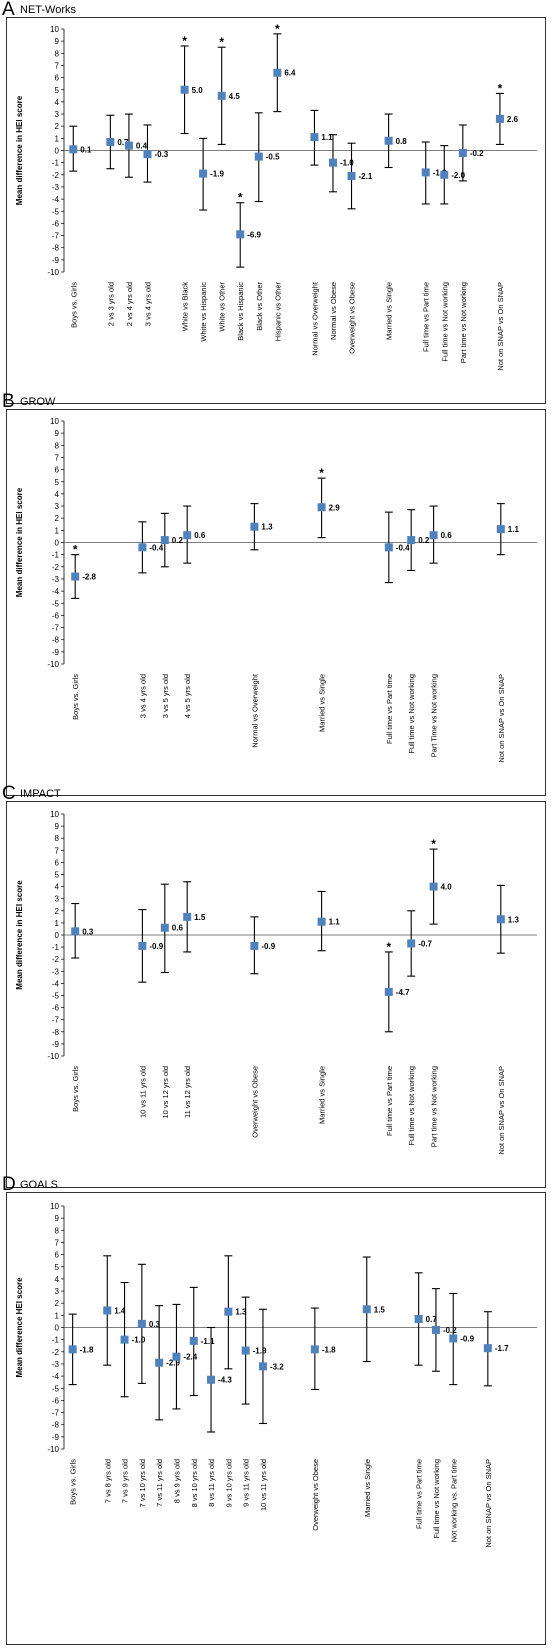 The height and width of the screenshot is (1651, 552). Describe the element at coordinates (9, 1184) in the screenshot. I see `panel-letter: D` at that location.